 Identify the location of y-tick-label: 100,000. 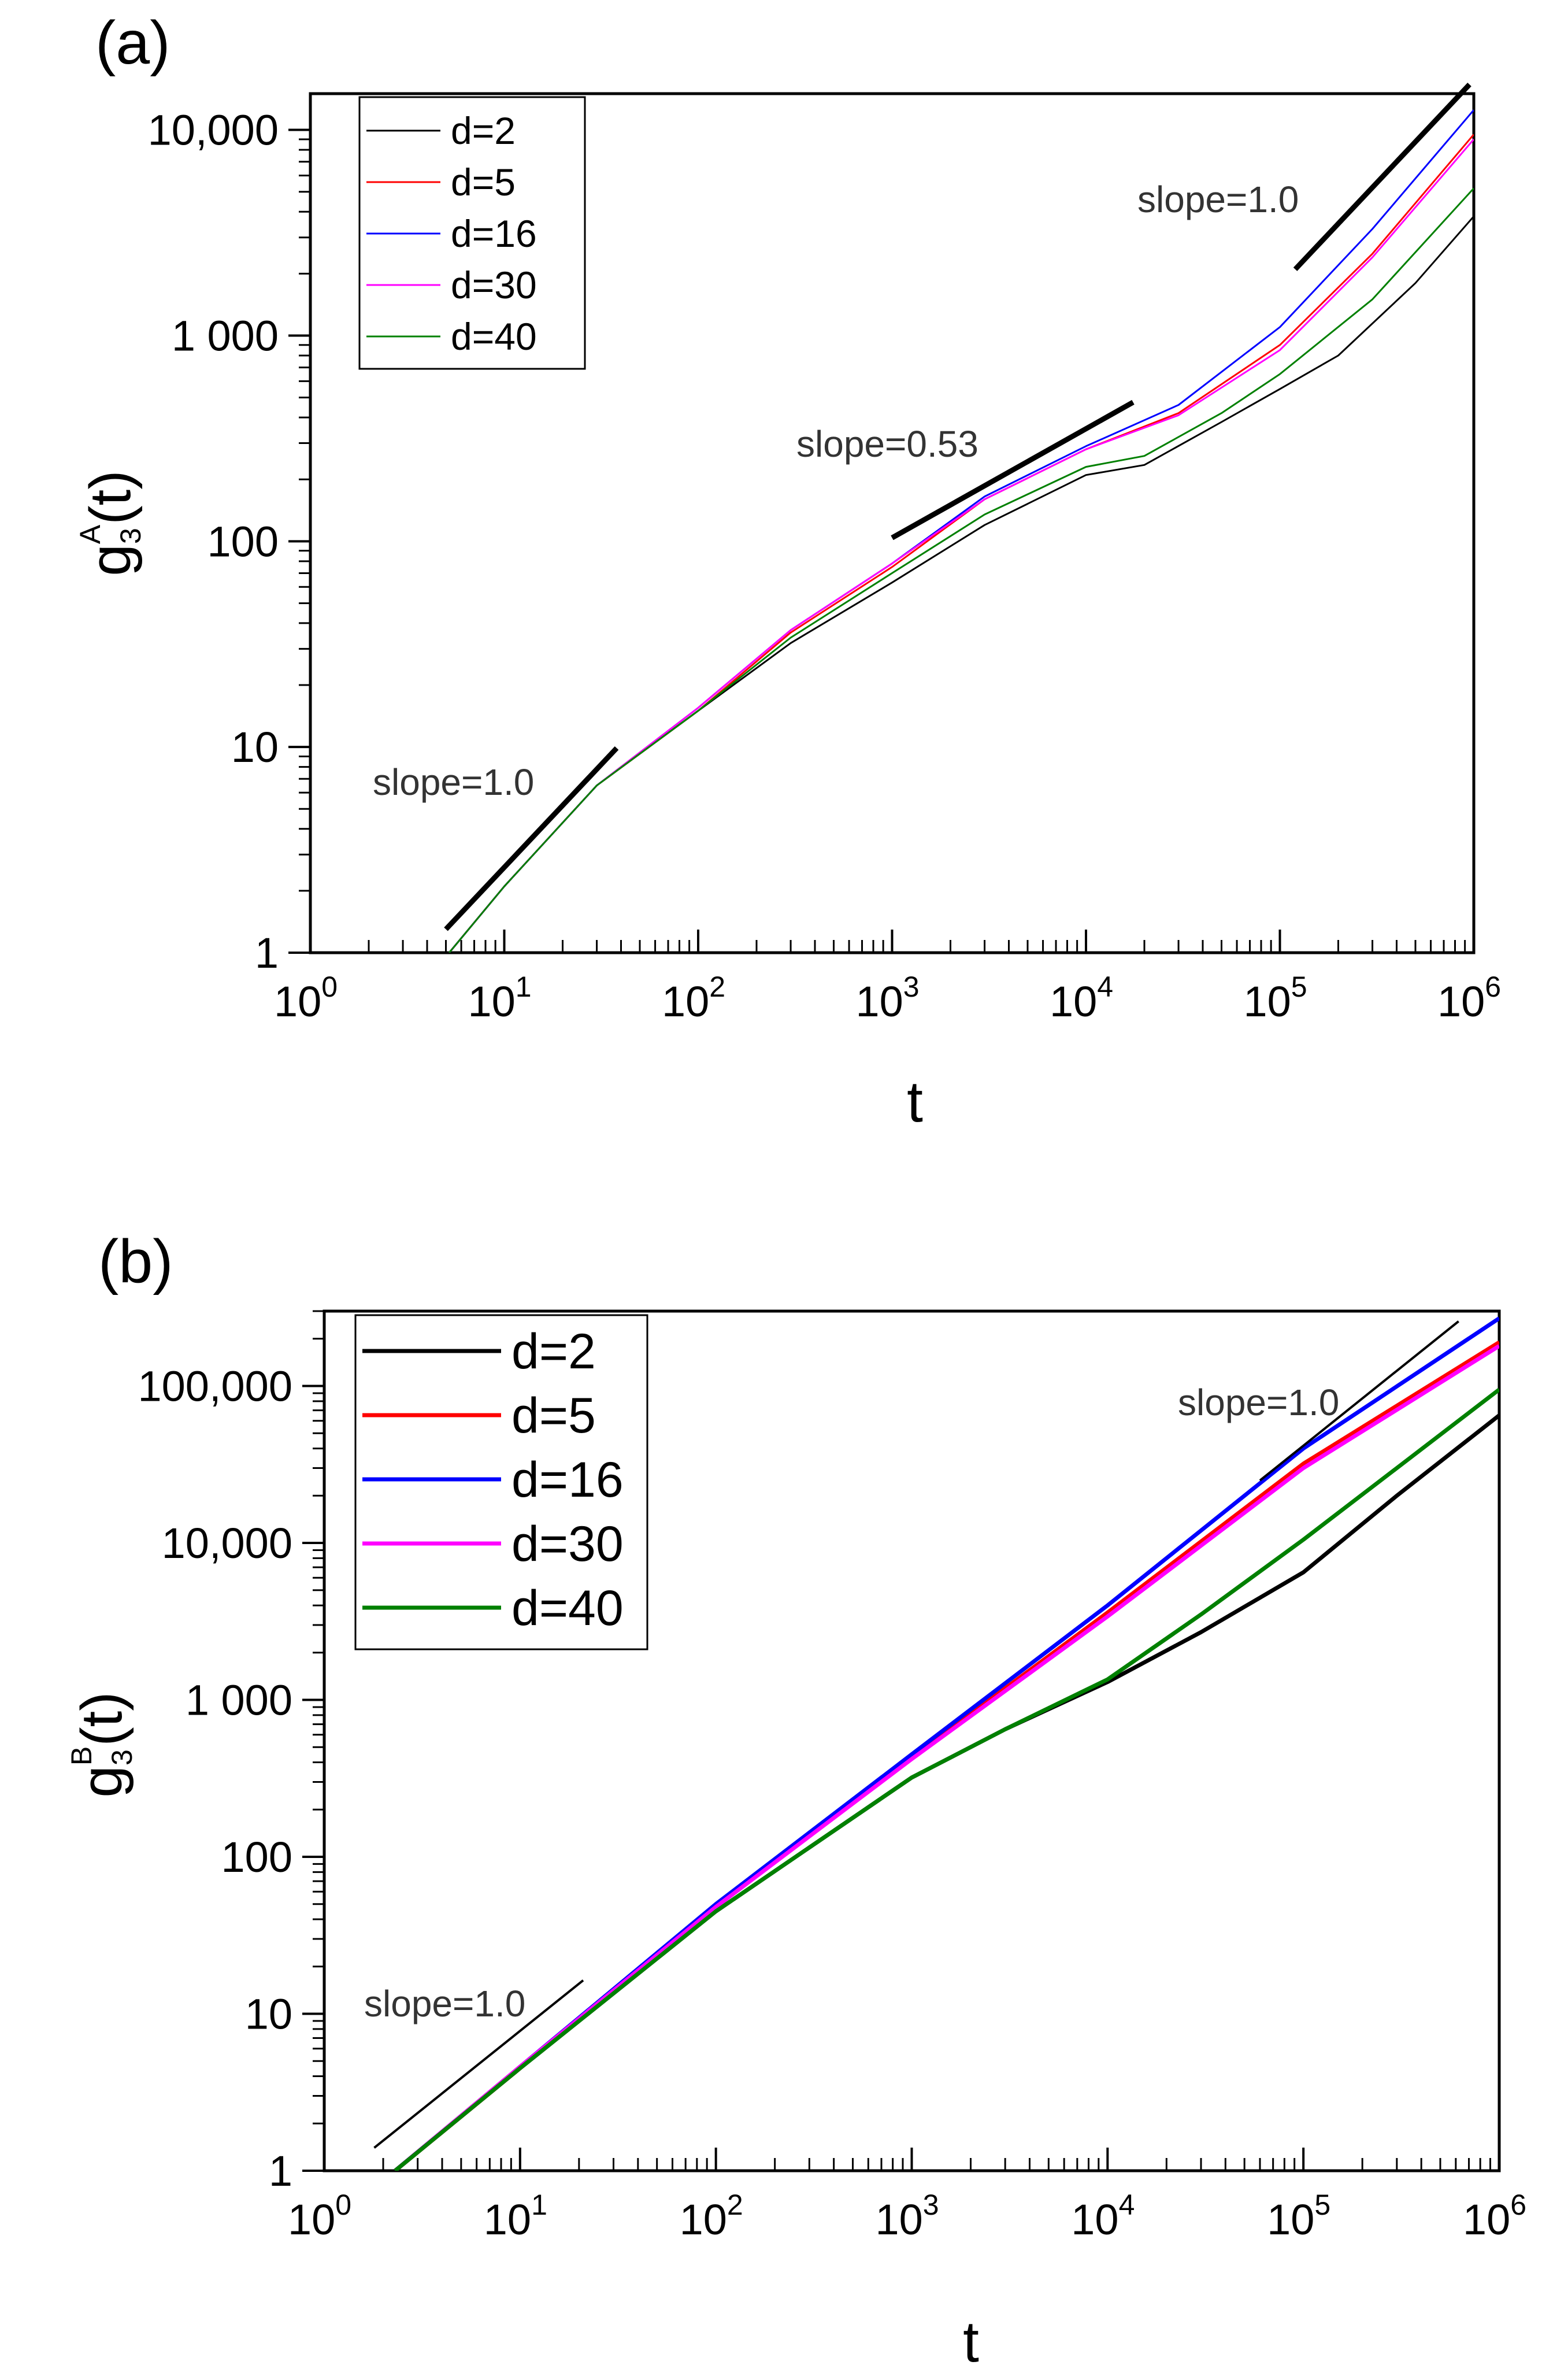
(216, 1387).